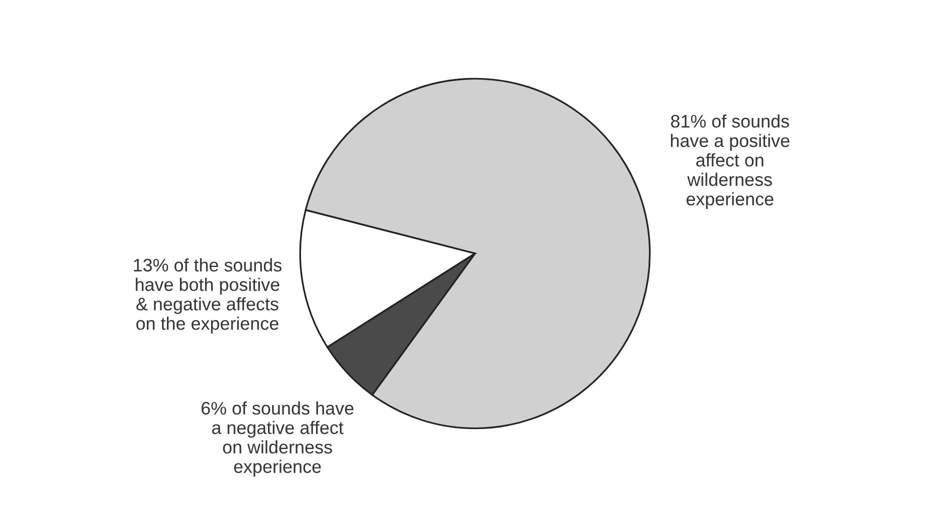 The width and height of the screenshot is (950, 507). What do you see at coordinates (730, 162) in the screenshot?
I see `slice-label: 81% of sounds have a positive affect on wilderness experience` at bounding box center [730, 162].